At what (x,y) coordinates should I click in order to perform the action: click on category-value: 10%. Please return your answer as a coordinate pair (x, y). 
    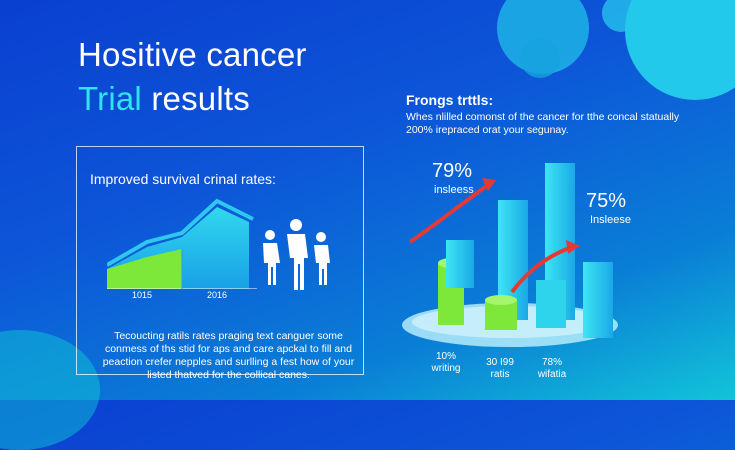
    Looking at the image, I should click on (445, 356).